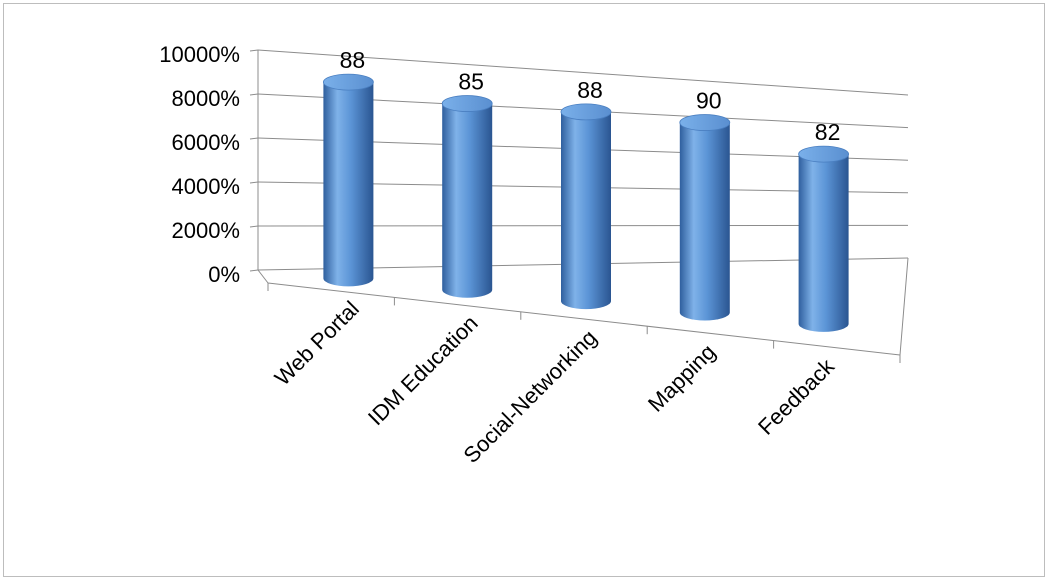 The image size is (1050, 581). Describe the element at coordinates (423, 370) in the screenshot. I see `x-tick-label: IDM Education` at that location.